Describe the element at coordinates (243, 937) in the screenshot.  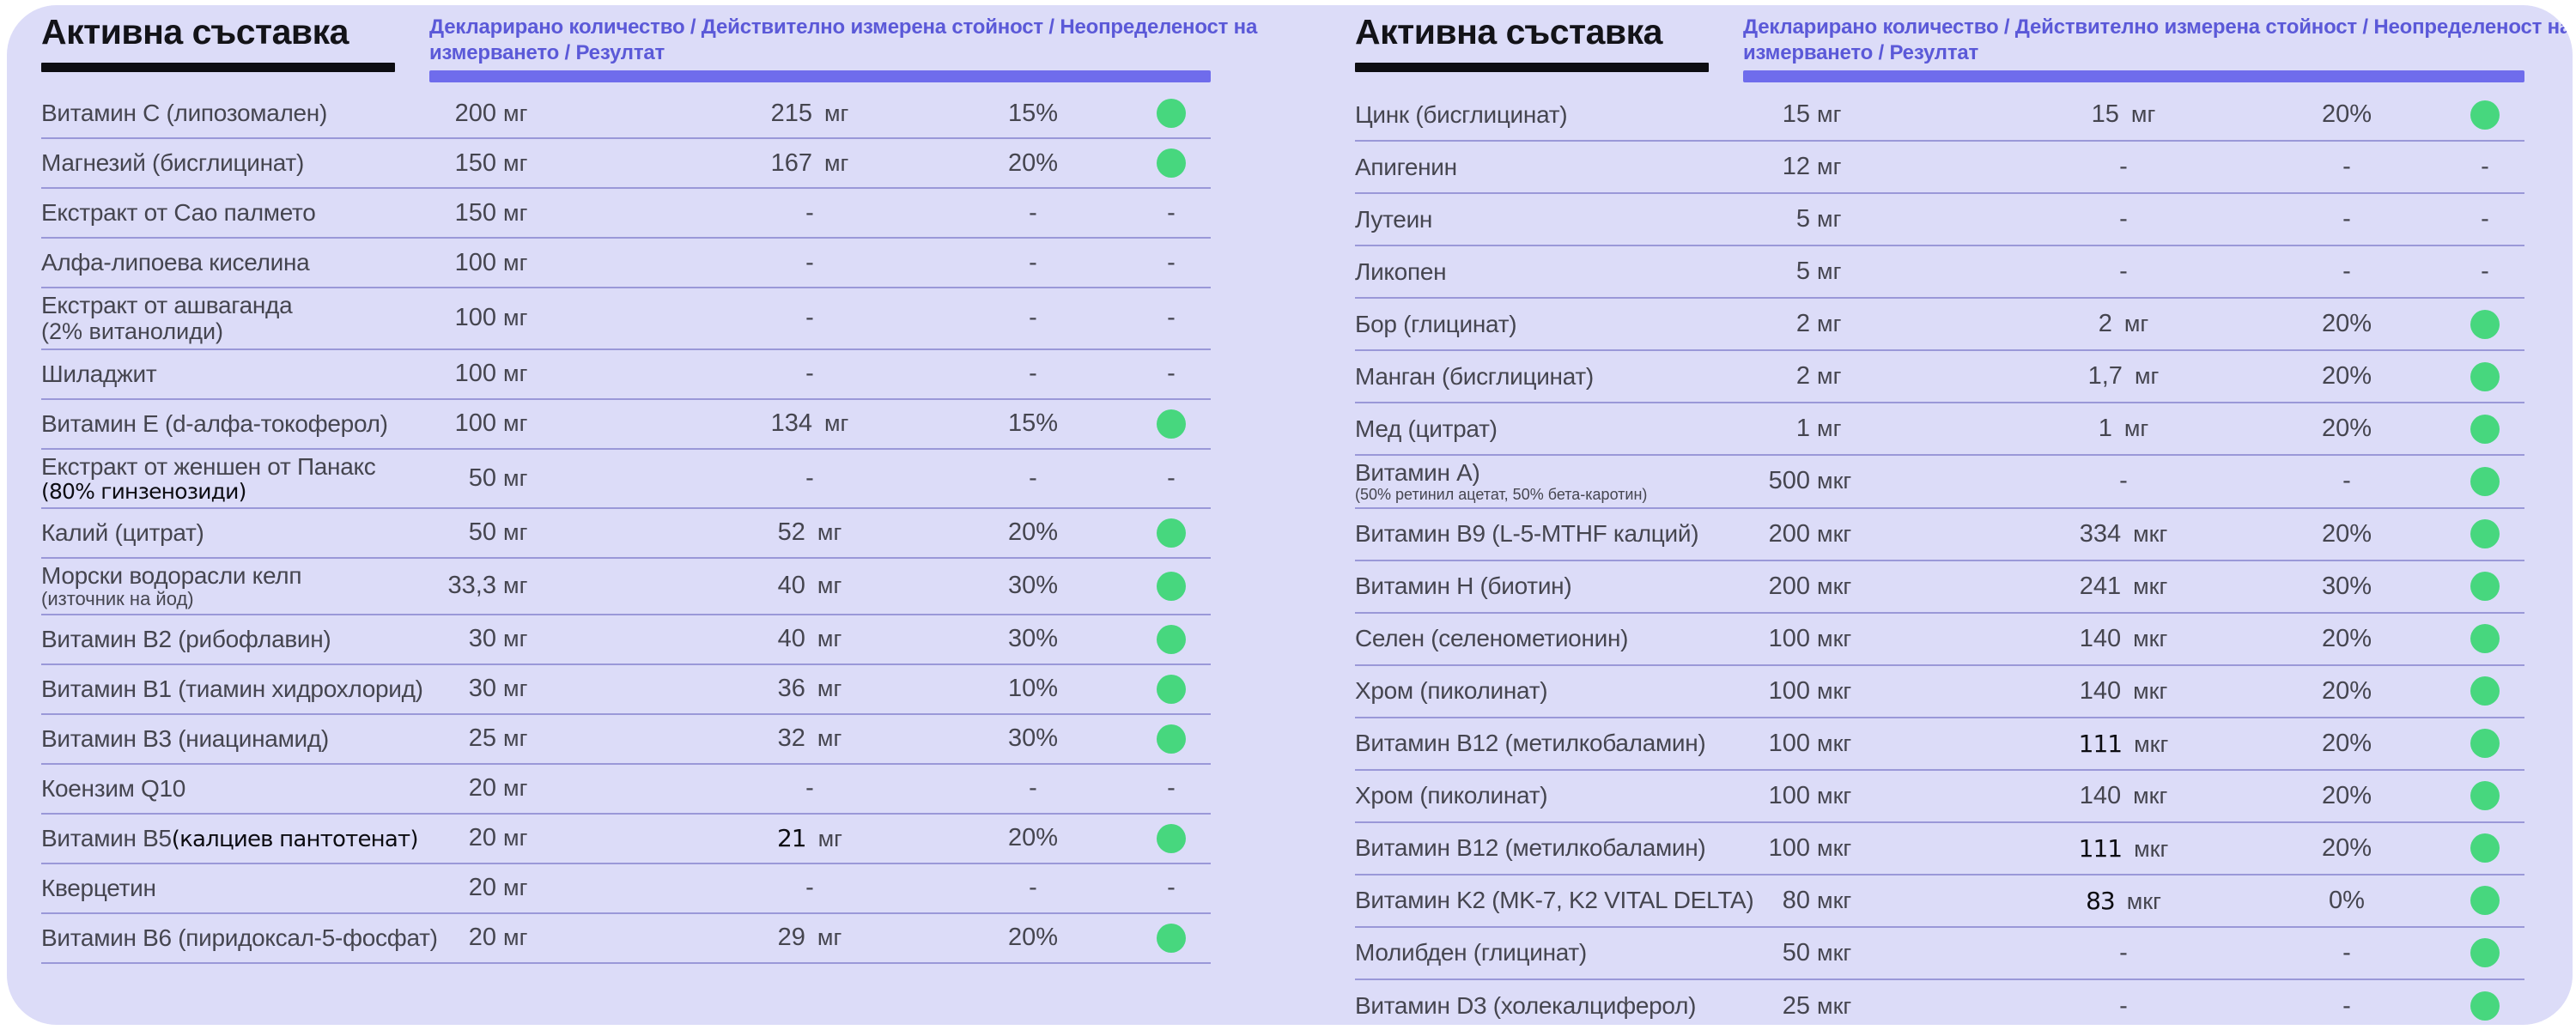
I see `ingredient-name: Витамин B6 (пиридоксал-5-фосфат)` at that location.